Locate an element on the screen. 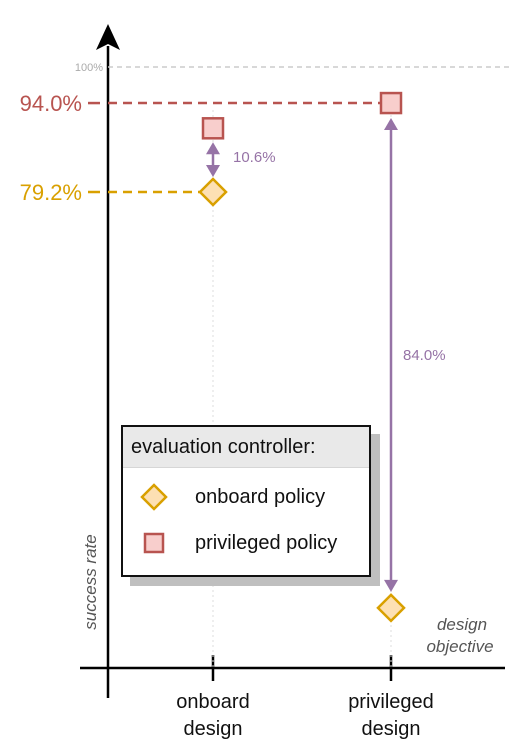  square-icon is located at coordinates (154, 543).